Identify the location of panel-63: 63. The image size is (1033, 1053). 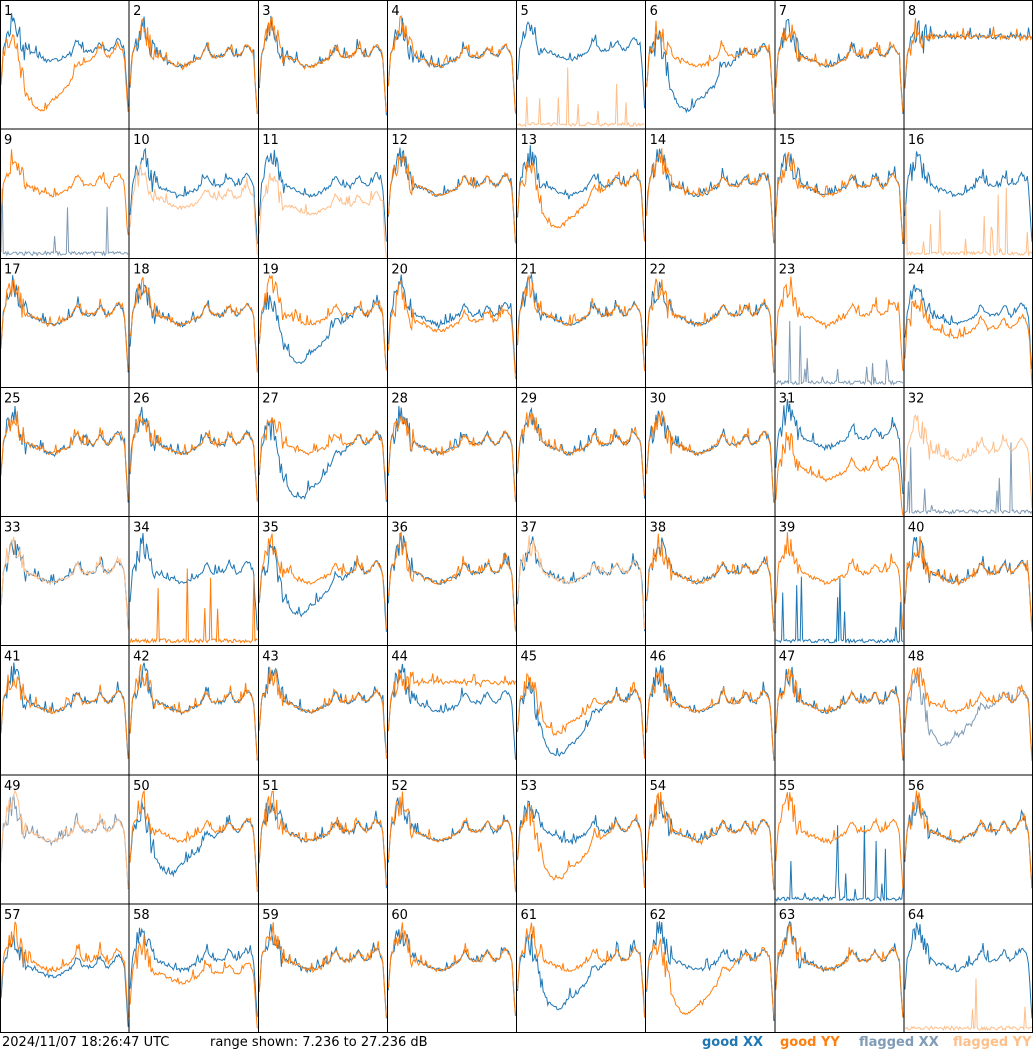
(839, 963).